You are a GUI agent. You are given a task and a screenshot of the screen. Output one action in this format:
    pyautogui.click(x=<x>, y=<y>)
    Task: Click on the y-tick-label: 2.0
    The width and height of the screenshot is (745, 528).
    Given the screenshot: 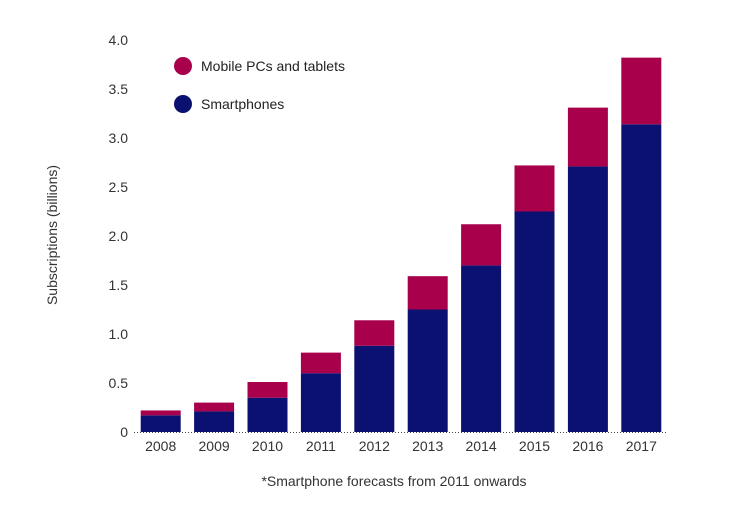 What is the action you would take?
    pyautogui.click(x=119, y=236)
    